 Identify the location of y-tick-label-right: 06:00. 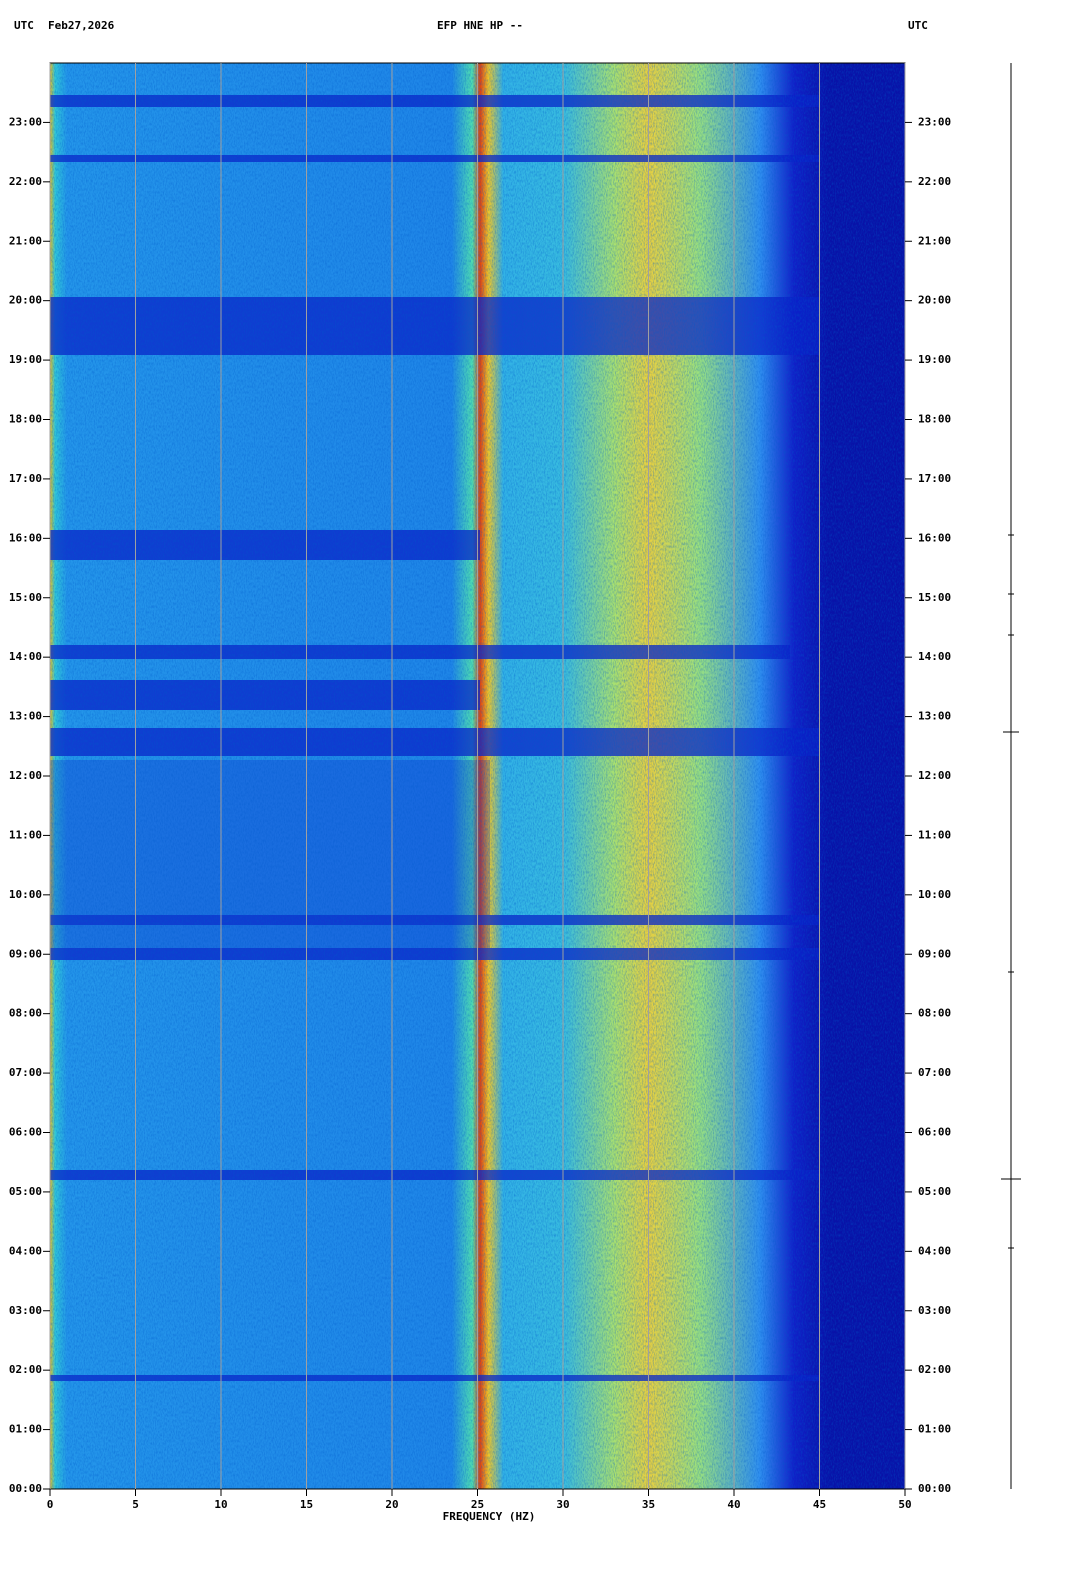
(934, 1132).